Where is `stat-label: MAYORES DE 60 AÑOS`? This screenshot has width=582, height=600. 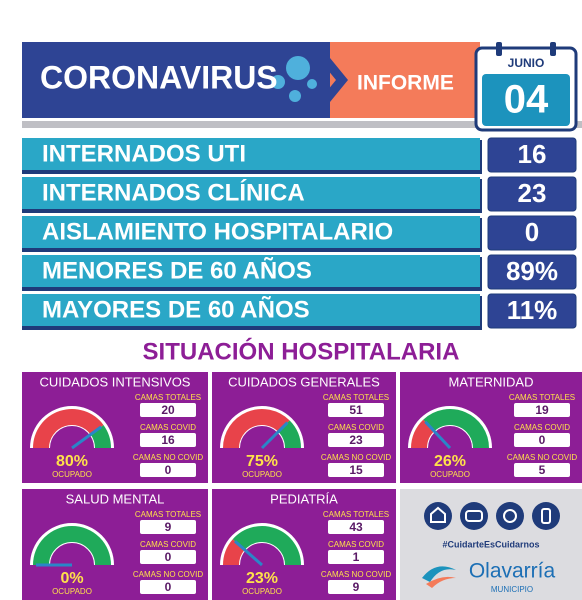
stat-label: MAYORES DE 60 AÑOS is located at coordinates (176, 309).